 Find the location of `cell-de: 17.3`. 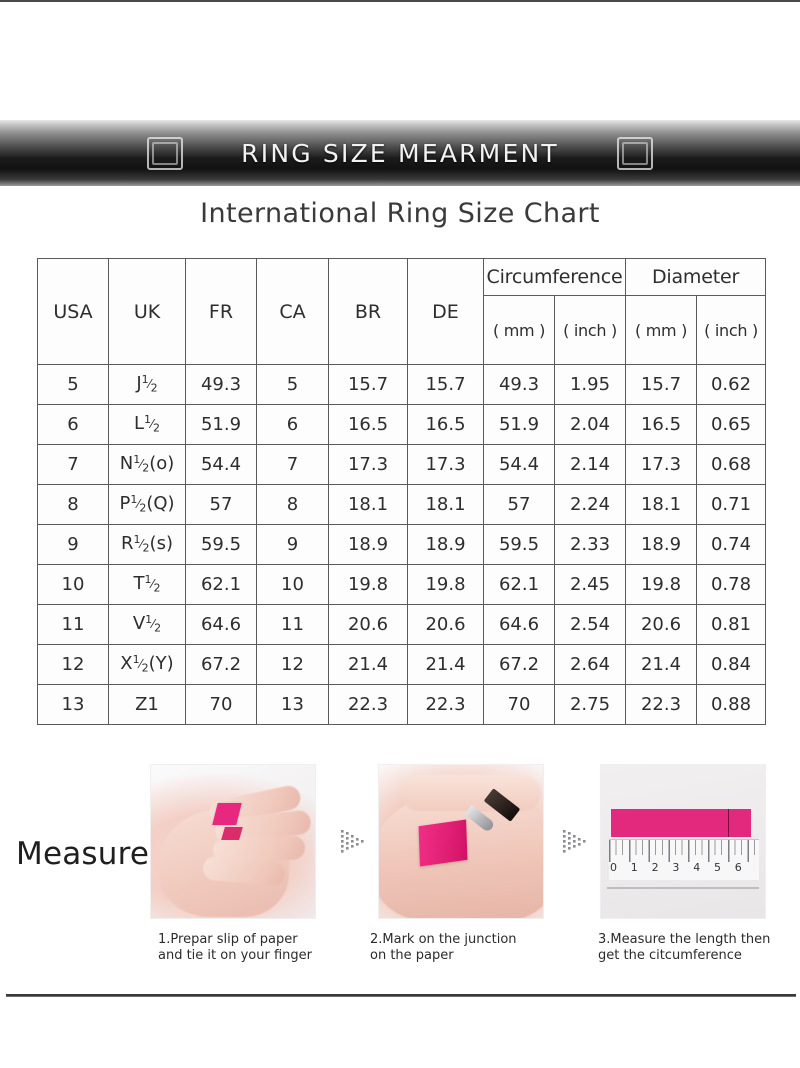

cell-de: 17.3 is located at coordinates (445, 464).